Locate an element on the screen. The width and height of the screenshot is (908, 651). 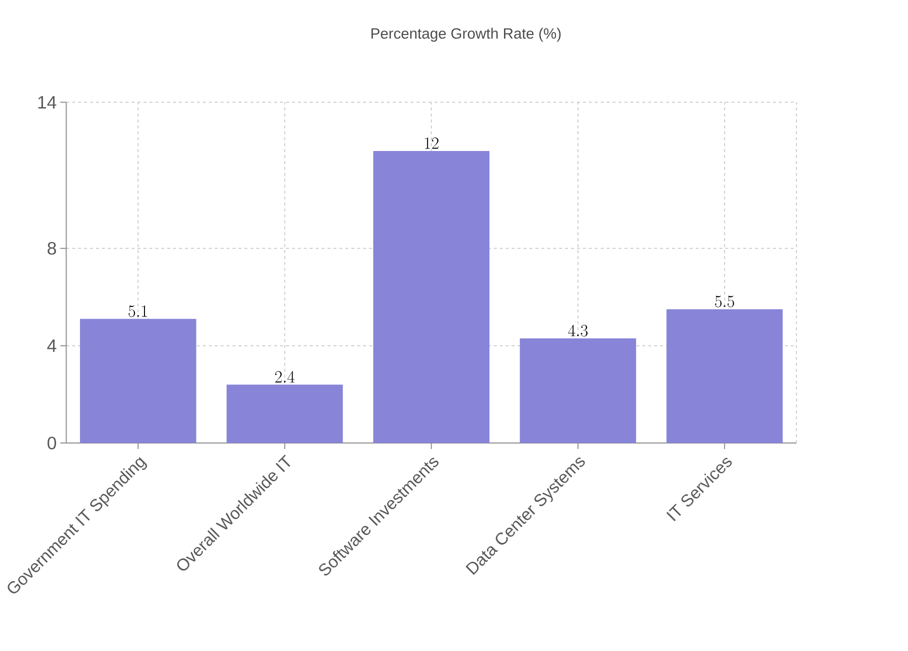
y-tick-label: 14 is located at coordinates (47, 102).